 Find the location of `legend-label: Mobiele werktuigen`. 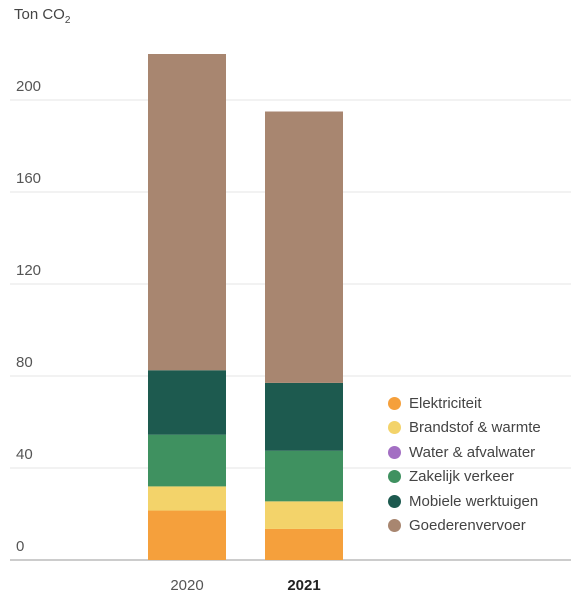

legend-label: Mobiele werktuigen is located at coordinates (474, 501).